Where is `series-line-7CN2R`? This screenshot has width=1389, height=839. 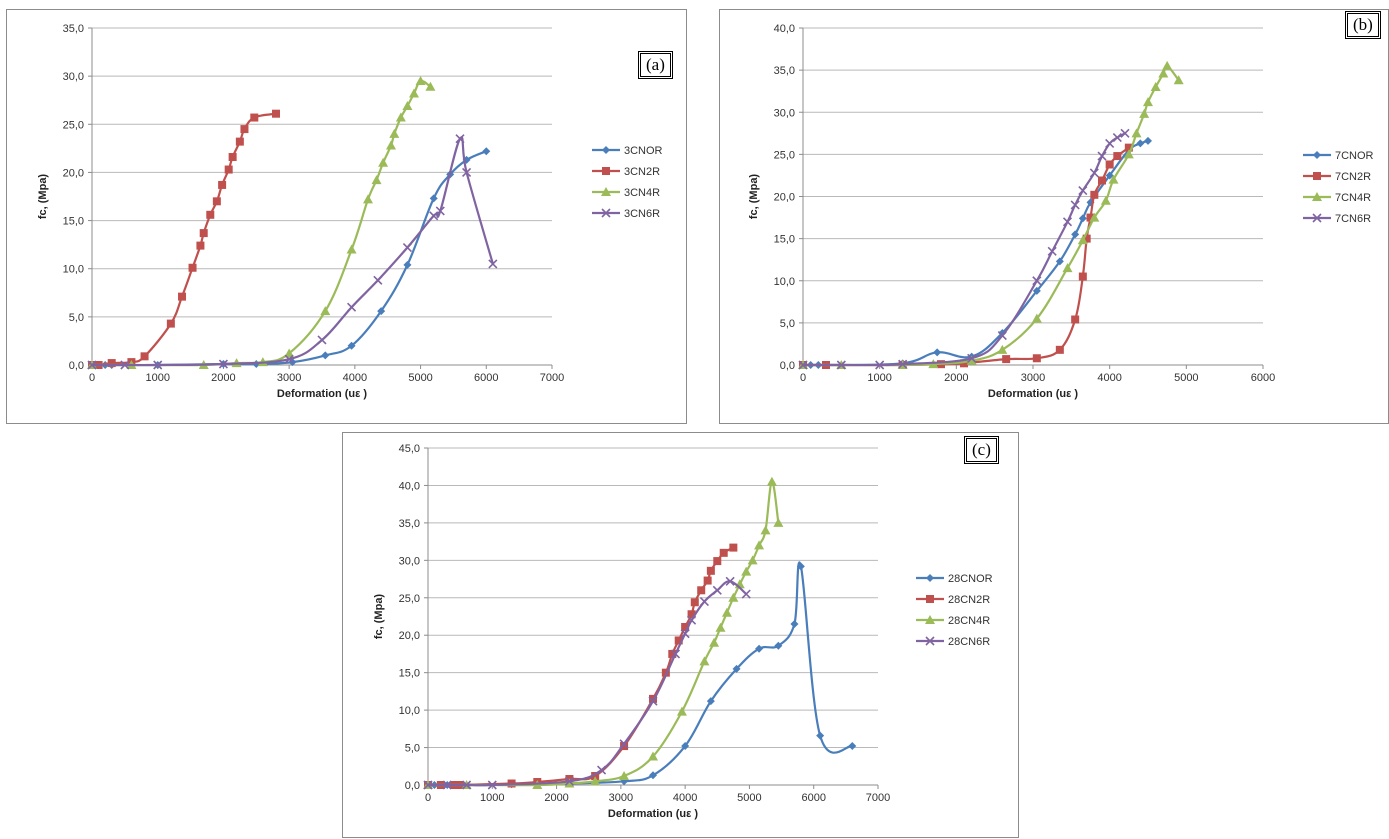
series-line-7CN2R is located at coordinates (966, 256).